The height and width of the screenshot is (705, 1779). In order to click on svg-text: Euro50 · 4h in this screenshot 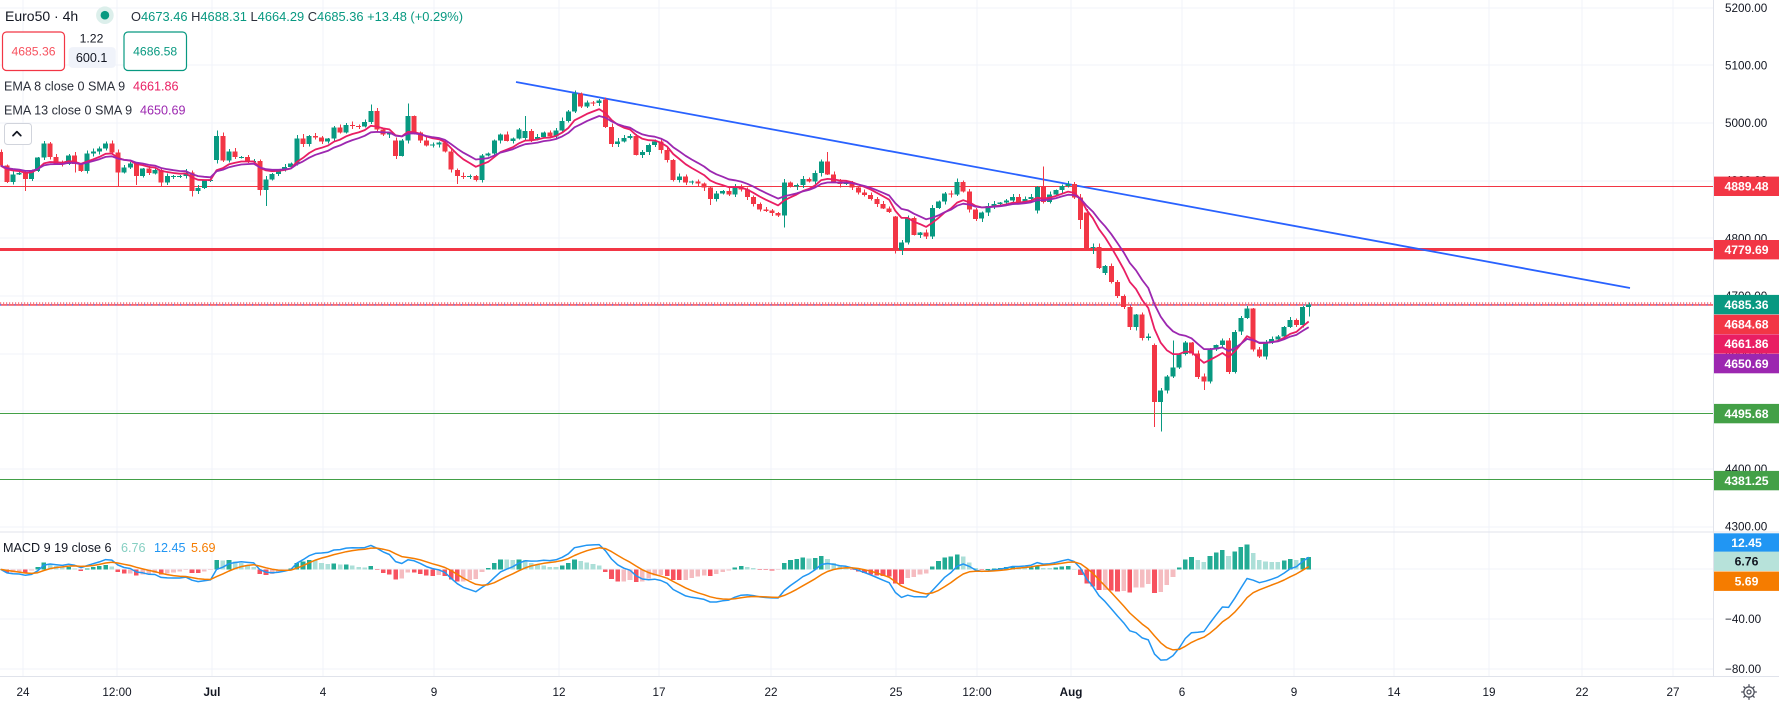, I will do `click(41, 16)`.